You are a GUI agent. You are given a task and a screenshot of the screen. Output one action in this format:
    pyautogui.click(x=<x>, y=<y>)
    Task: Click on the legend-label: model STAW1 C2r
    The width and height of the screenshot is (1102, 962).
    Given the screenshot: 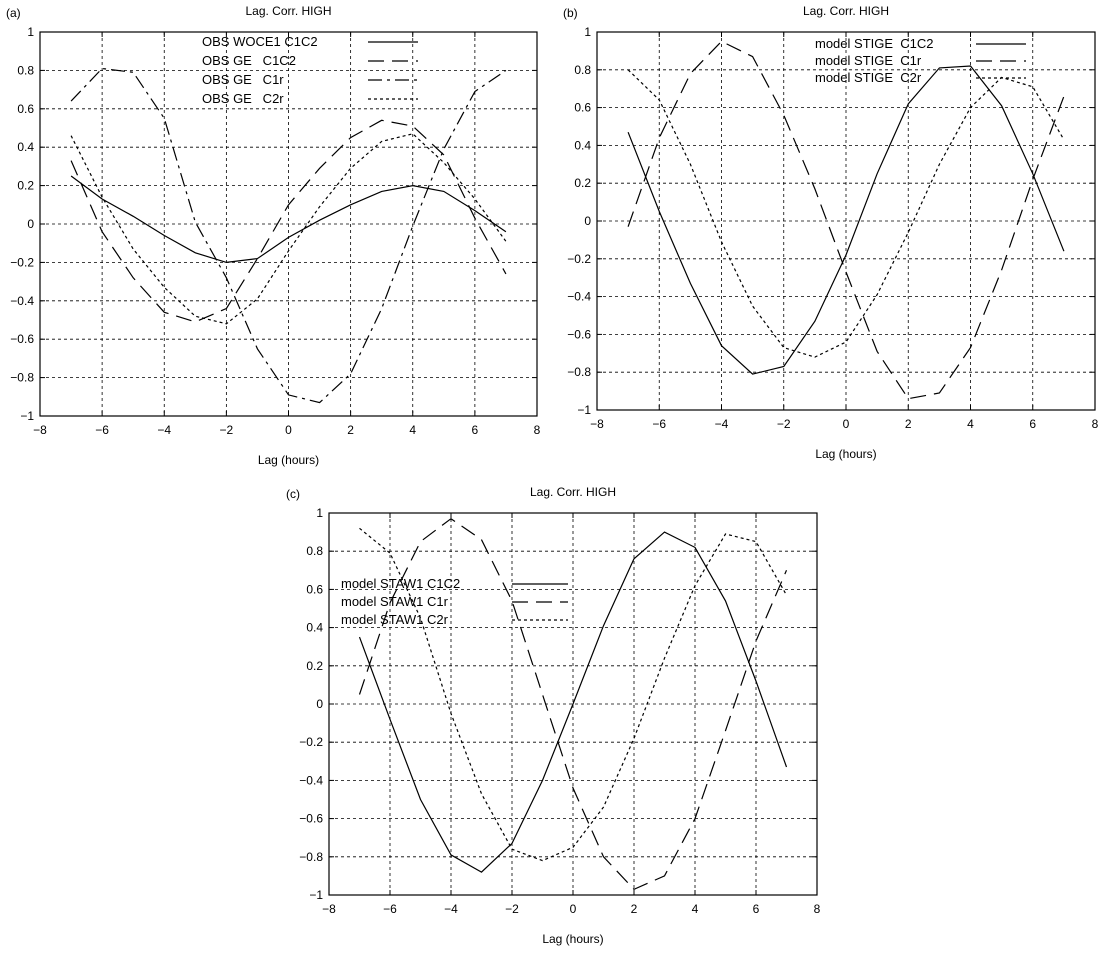 What is the action you would take?
    pyautogui.click(x=395, y=619)
    